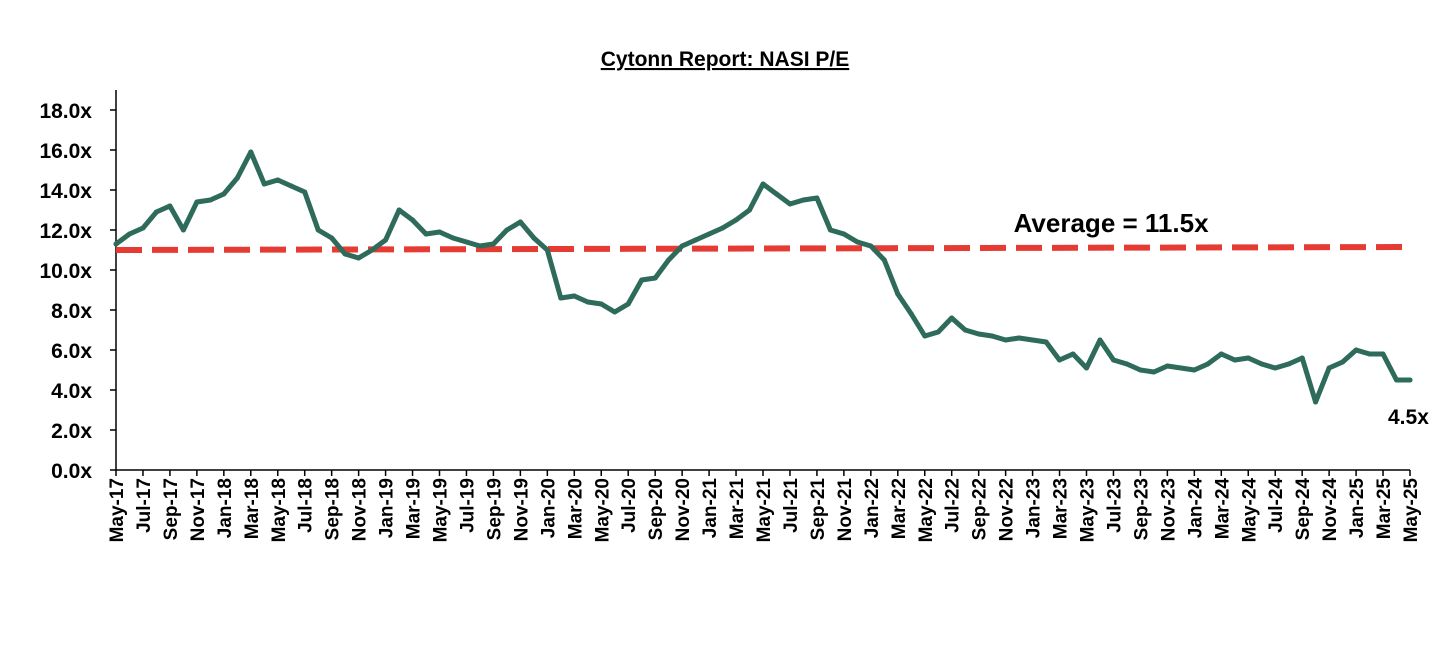 The image size is (1446, 649). Describe the element at coordinates (467, 505) in the screenshot. I see `x-tick-label: Jul-19` at that location.